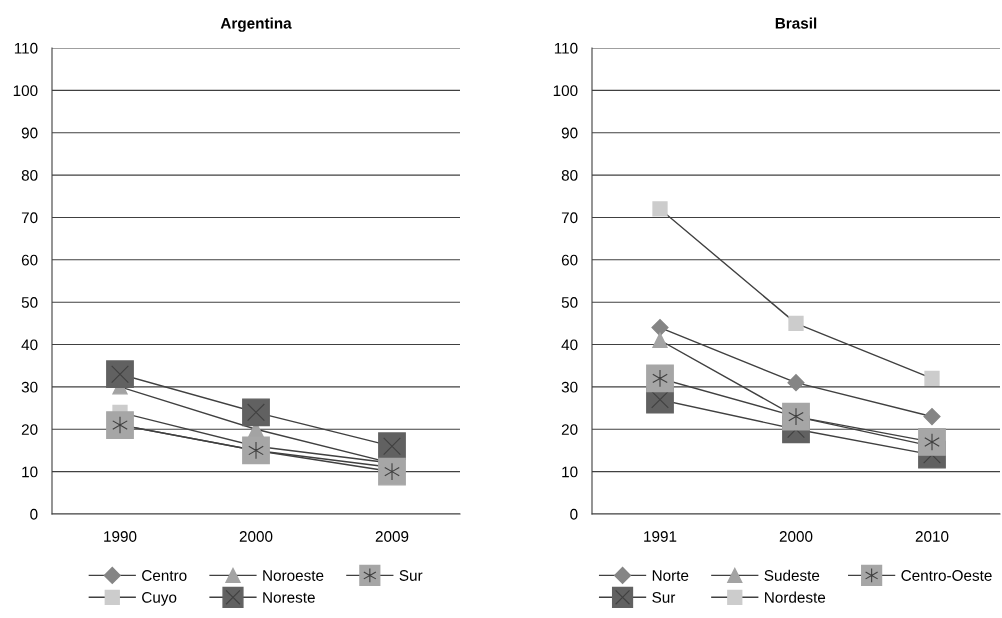 Image resolution: width=1002 pixels, height=618 pixels. Describe the element at coordinates (293, 575) in the screenshot. I see `legend-label: Noroeste` at that location.